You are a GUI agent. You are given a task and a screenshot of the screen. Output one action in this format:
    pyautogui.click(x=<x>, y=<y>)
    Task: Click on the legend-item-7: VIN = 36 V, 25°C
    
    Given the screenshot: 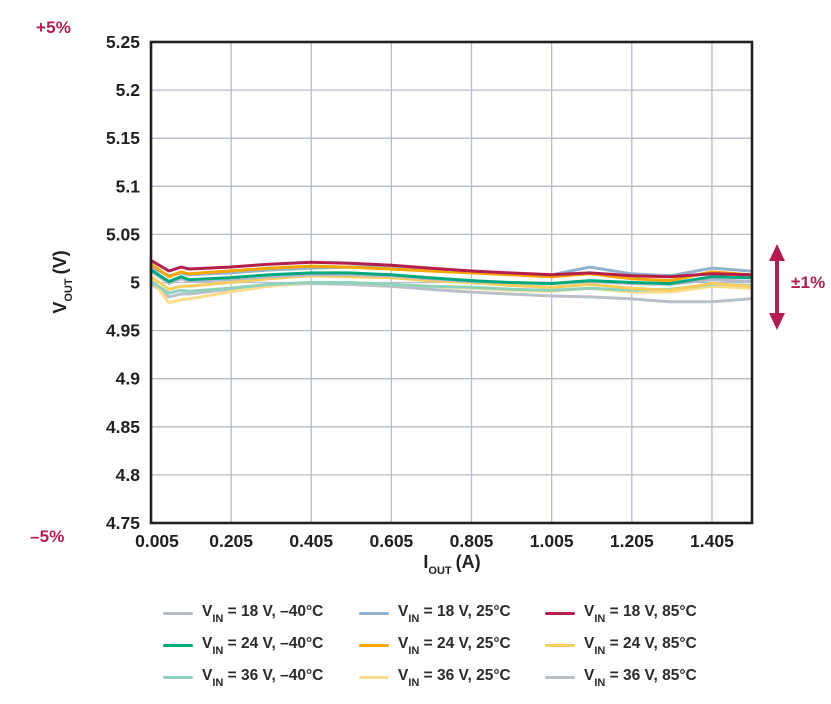 What is the action you would take?
    pyautogui.click(x=452, y=678)
    